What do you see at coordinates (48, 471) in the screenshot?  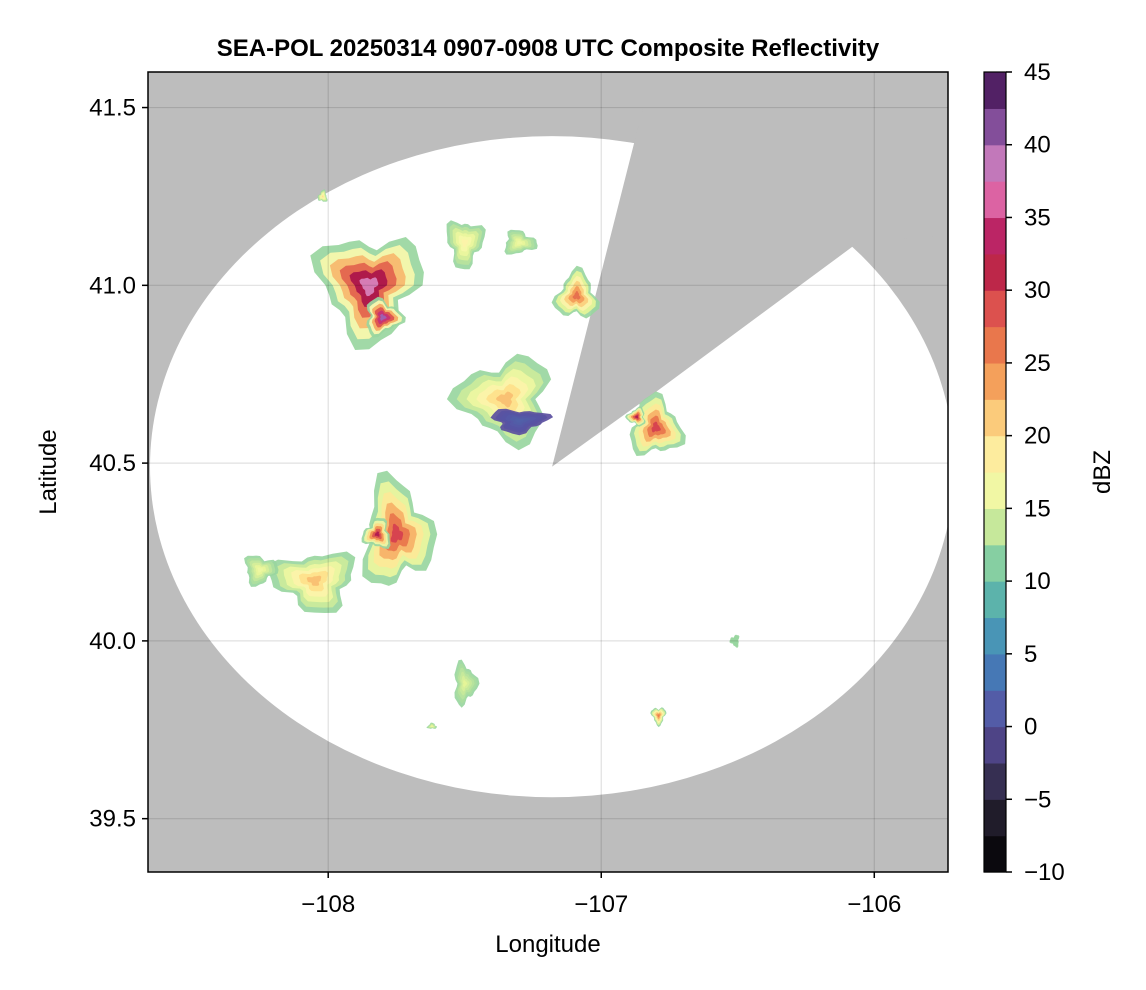 I see `y-axis-label: Latitude` at bounding box center [48, 471].